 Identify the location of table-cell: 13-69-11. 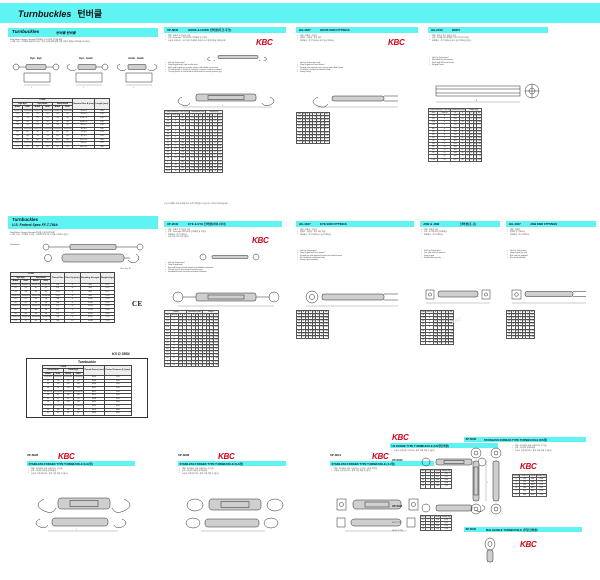
(17, 111).